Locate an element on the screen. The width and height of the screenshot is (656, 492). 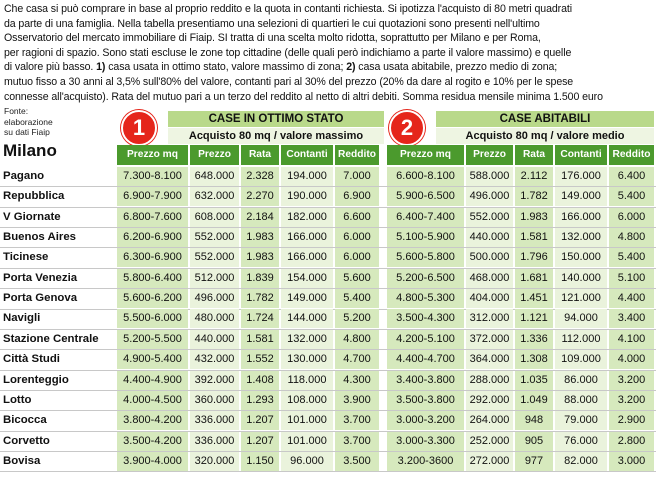
cell-prezzo-mq: 3.200-3600 is located at coordinates (425, 461).